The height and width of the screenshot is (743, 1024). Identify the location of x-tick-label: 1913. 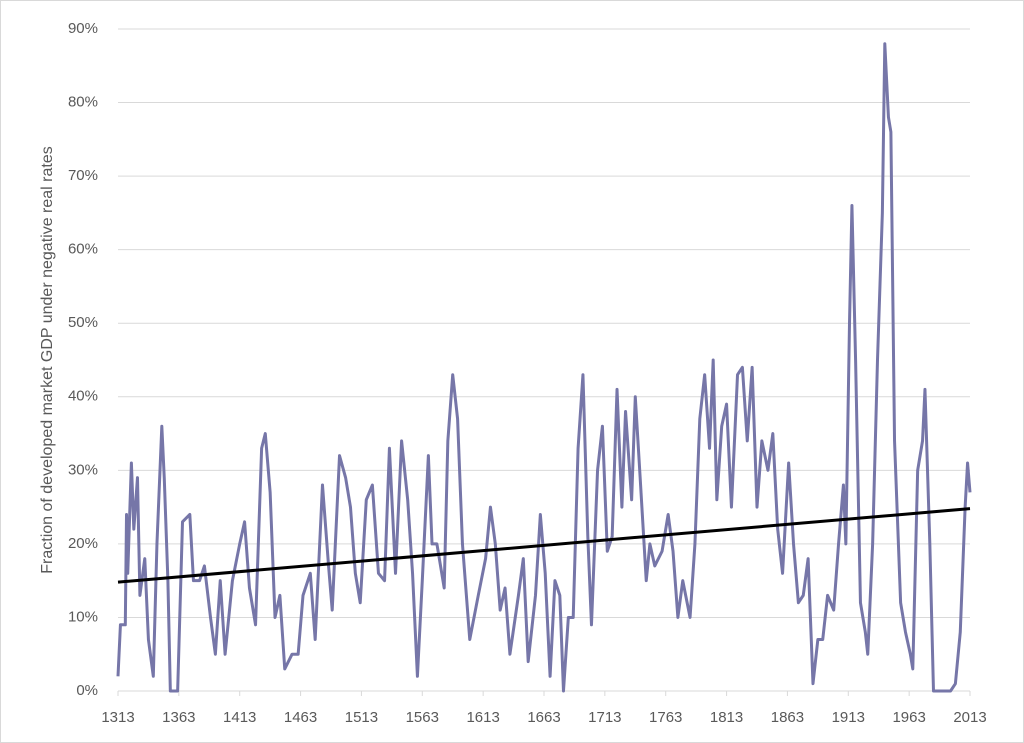
(848, 717).